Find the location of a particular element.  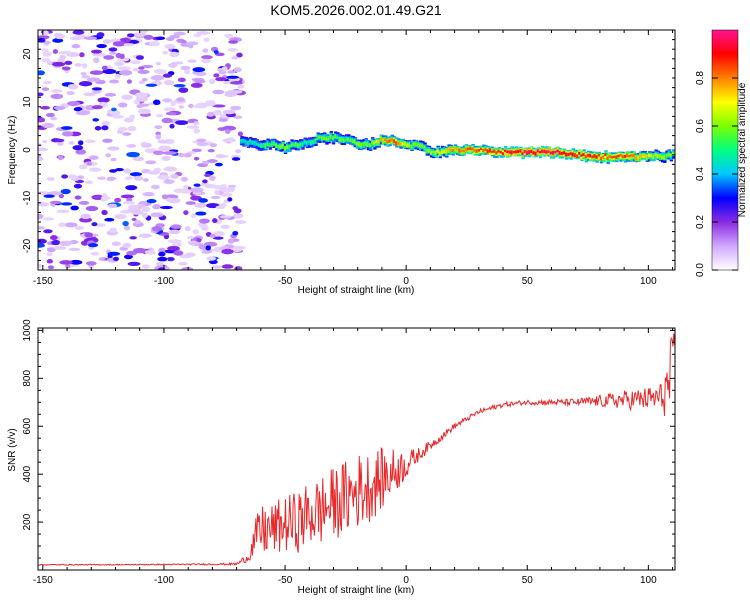

heatmap-x-label: Height of straight line (km) is located at coordinates (356, 290).